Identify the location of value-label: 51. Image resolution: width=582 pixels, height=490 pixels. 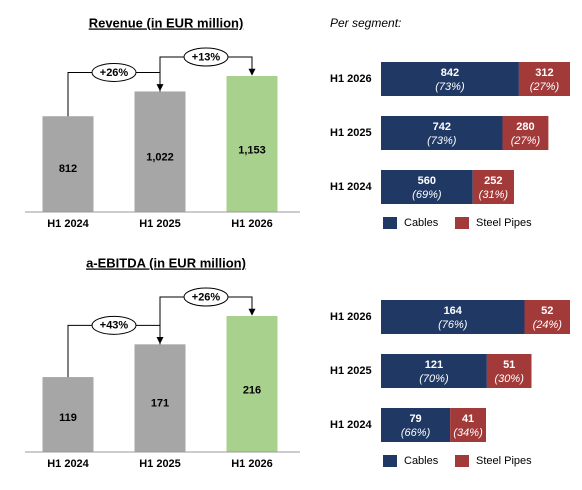
(509, 365).